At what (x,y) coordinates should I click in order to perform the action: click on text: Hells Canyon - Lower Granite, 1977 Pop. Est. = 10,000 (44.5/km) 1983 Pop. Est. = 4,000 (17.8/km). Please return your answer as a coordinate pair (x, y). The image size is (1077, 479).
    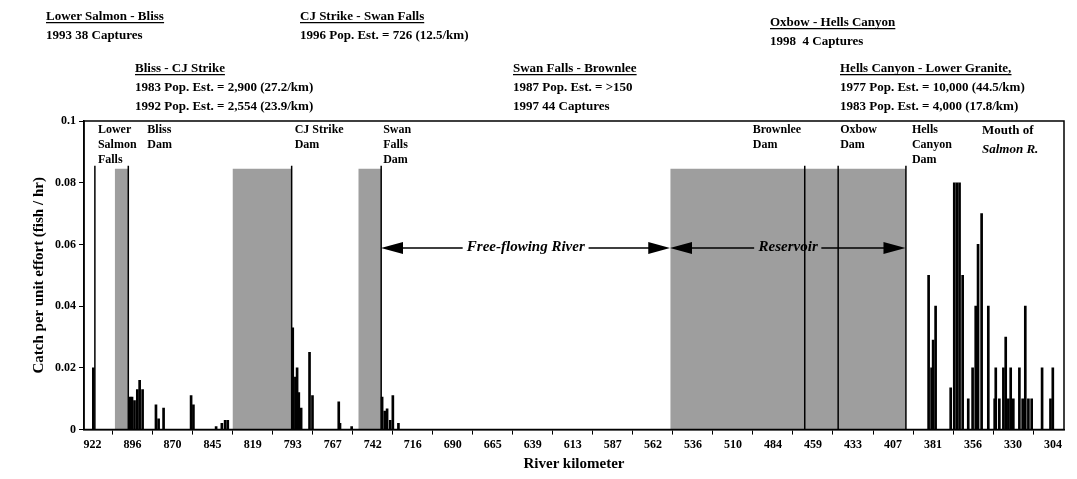
    Looking at the image, I should click on (932, 86).